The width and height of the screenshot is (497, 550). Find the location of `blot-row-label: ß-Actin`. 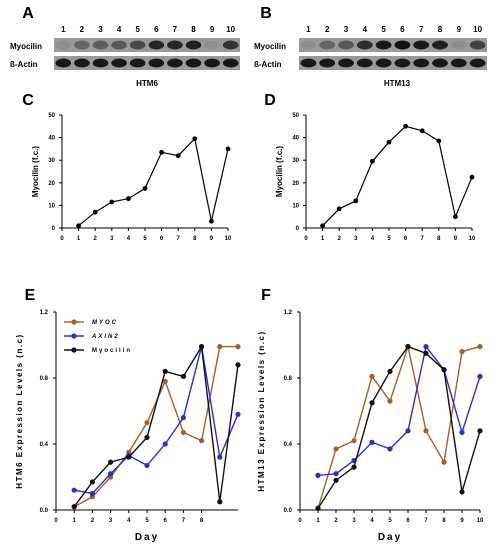

blot-row-label: ß-Actin is located at coordinates (24, 64).